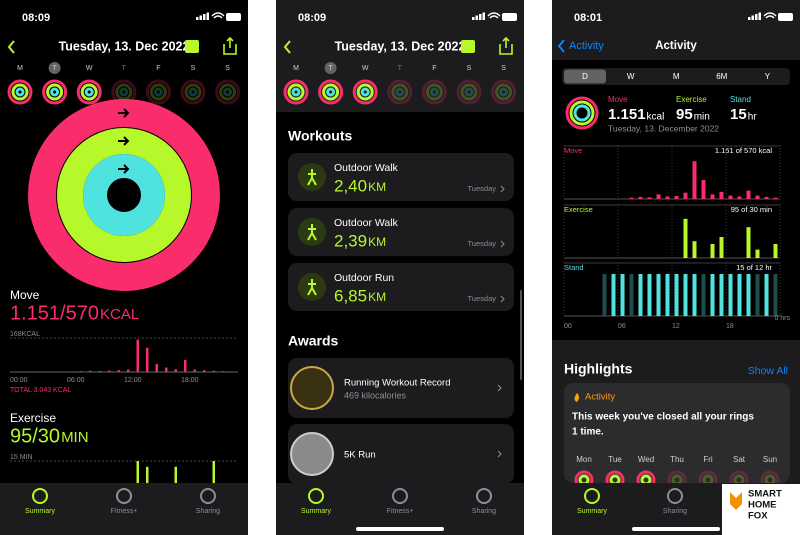  Describe the element at coordinates (646, 459) in the screenshot. I see `day-label: Wed` at that location.